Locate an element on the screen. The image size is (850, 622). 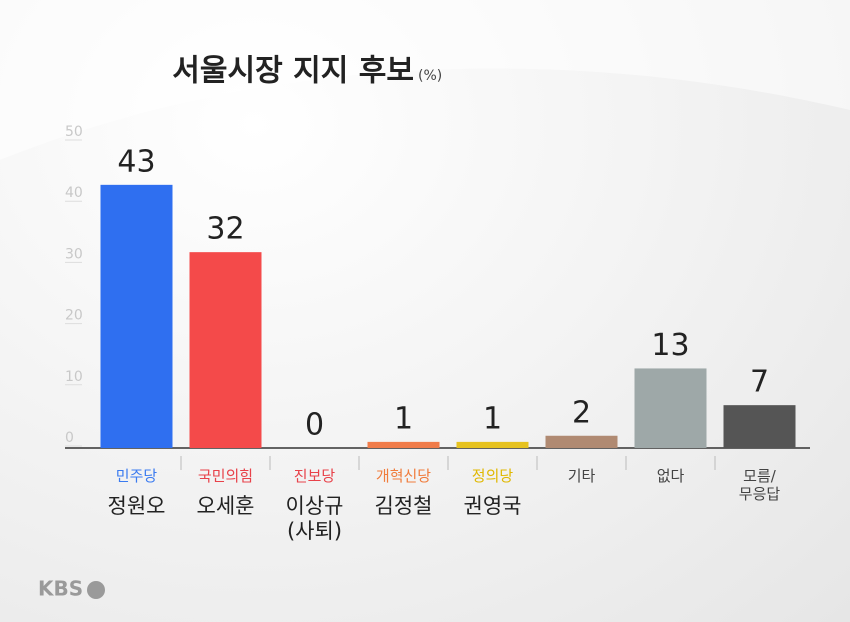
y-tick-label: 50 is located at coordinates (74, 132).